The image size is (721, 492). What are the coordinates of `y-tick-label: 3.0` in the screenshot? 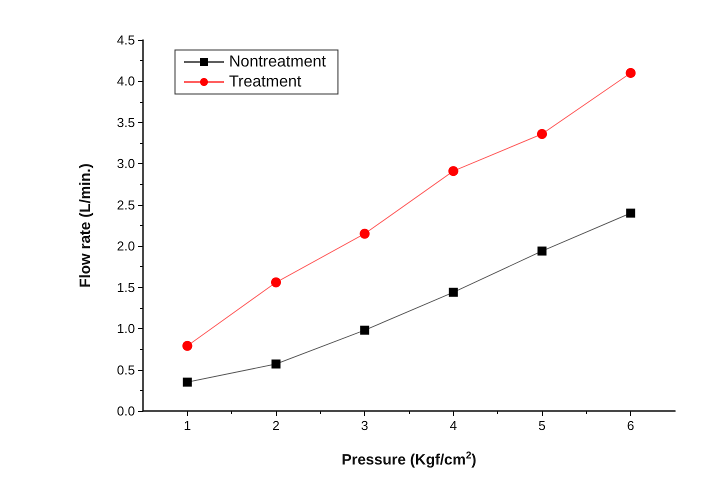 It's located at (125, 164).